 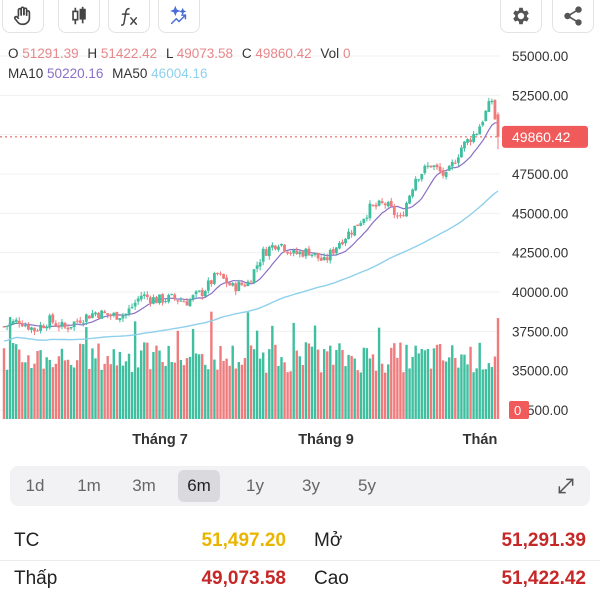 I want to click on period-1m: 1m, so click(x=89, y=485).